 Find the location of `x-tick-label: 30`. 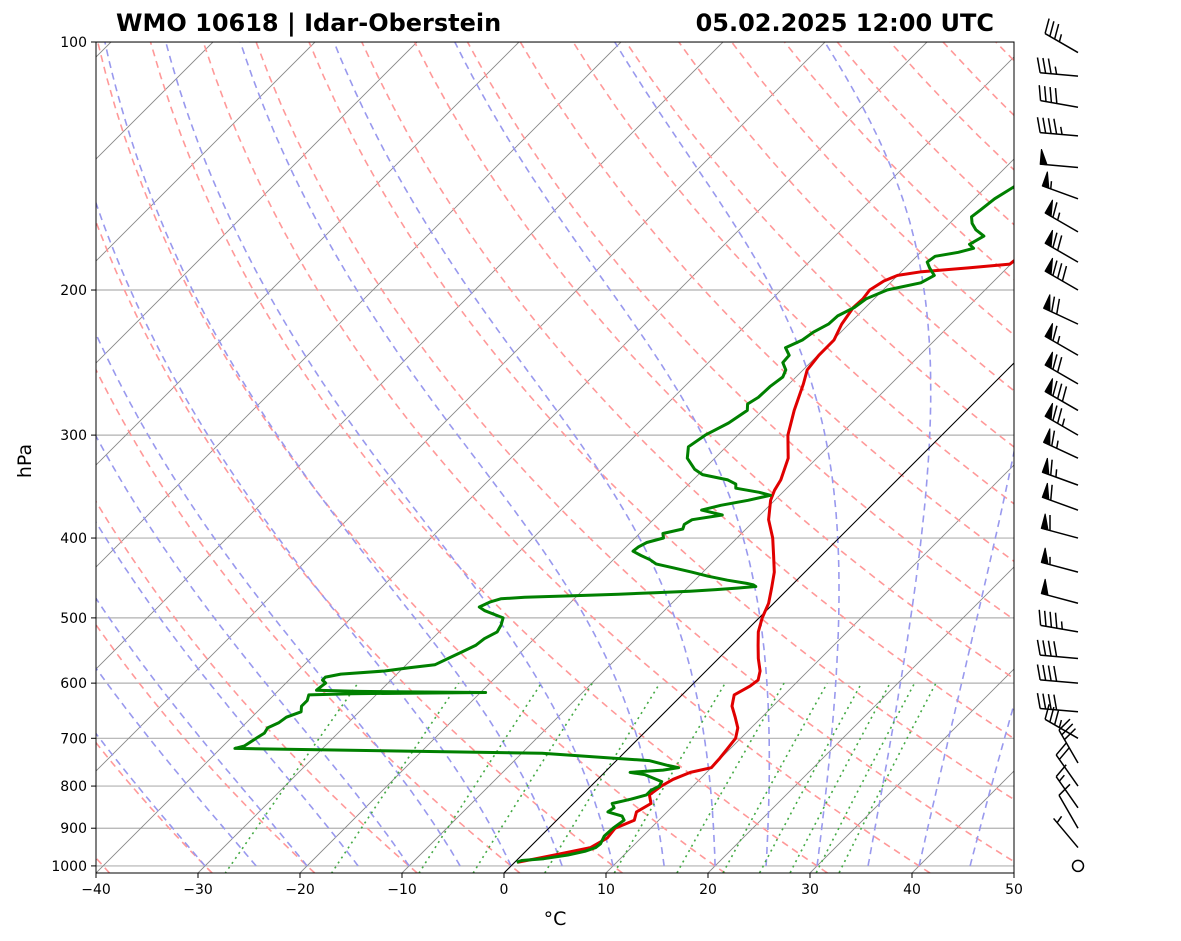

x-tick-label: 30 is located at coordinates (810, 890).